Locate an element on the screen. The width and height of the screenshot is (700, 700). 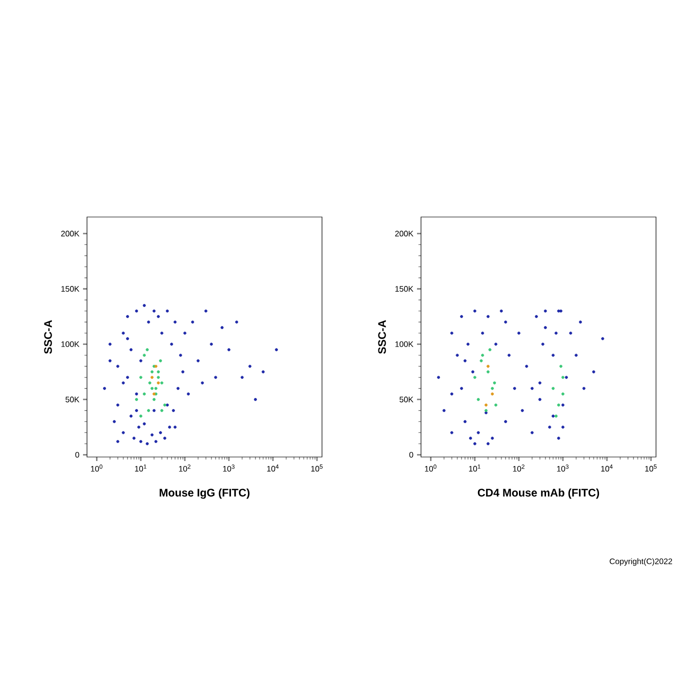
x-axis-title: Mouse IgG (FITC) is located at coordinates (205, 493).